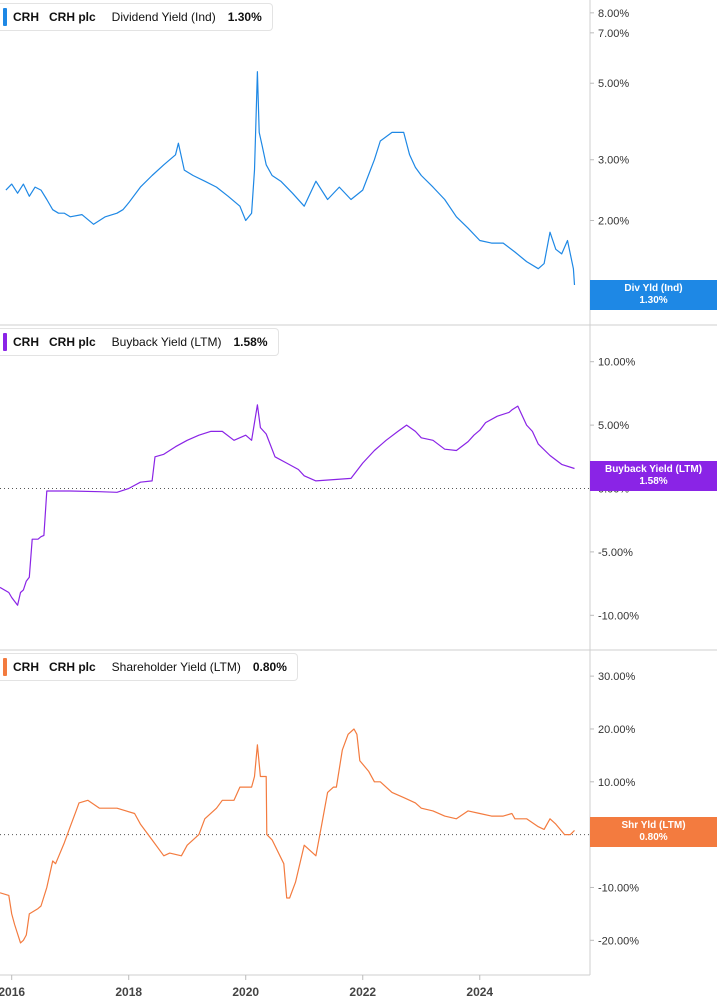 This screenshot has width=717, height=1005. What do you see at coordinates (613, 221) in the screenshot?
I see `y-tick-label: 2.00%` at bounding box center [613, 221].